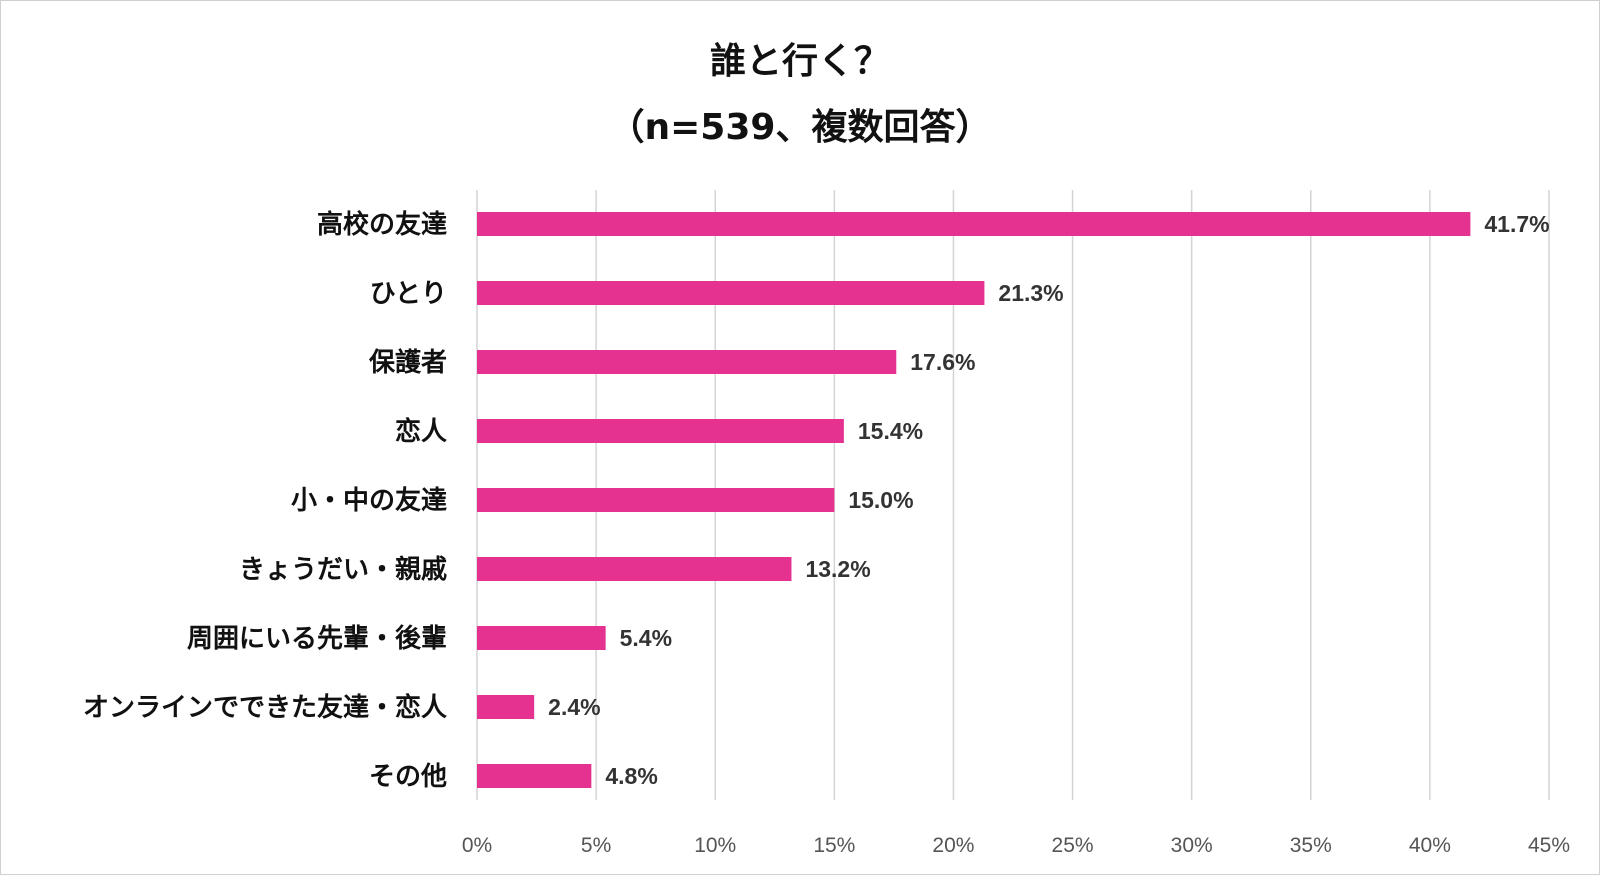 Image resolution: width=1600 pixels, height=875 pixels. What do you see at coordinates (265, 707) in the screenshot?
I see `category-label: オンラインでできた友達・恋人` at bounding box center [265, 707].